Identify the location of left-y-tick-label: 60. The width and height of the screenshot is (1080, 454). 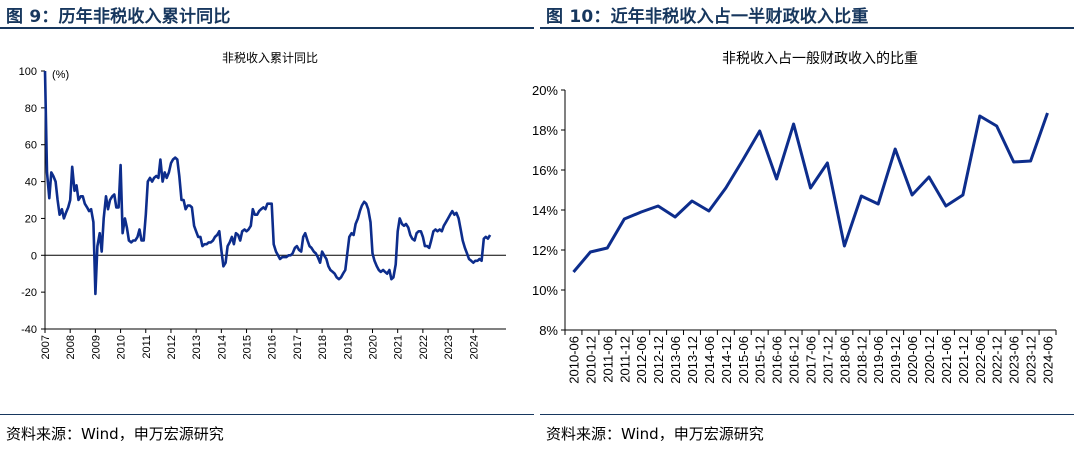
(31, 146).